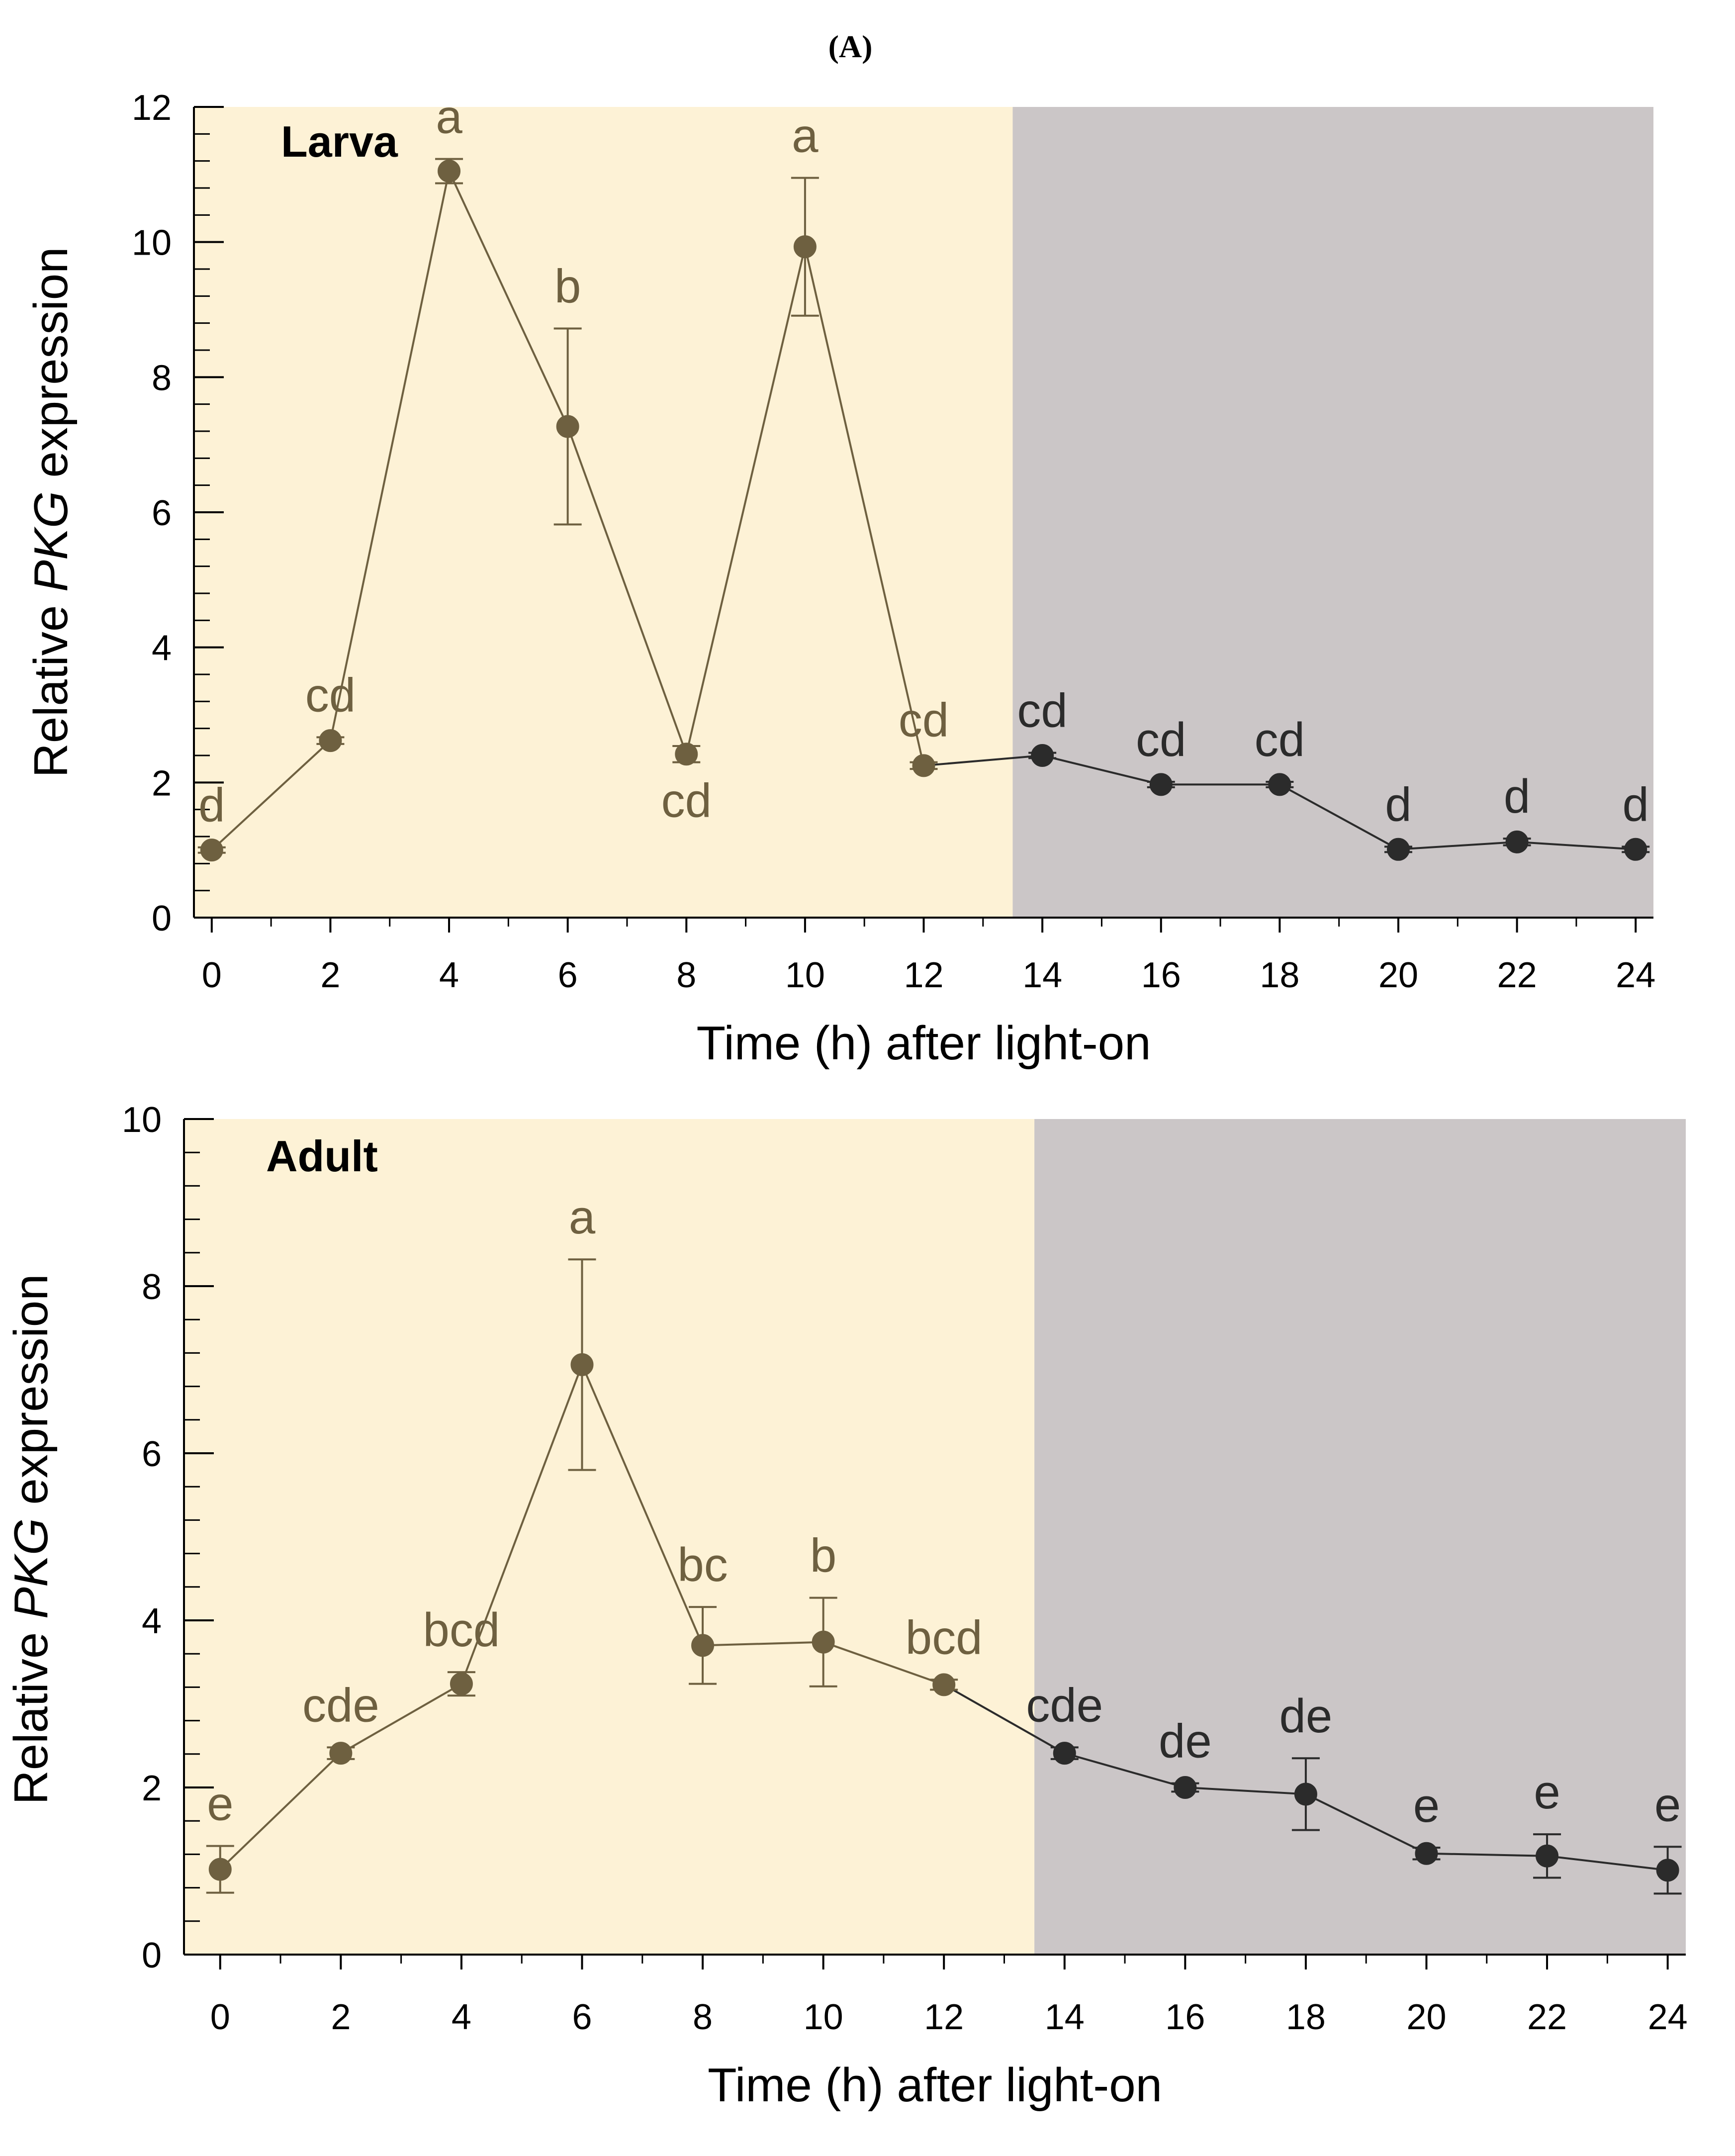 The height and width of the screenshot is (2156, 1735). Describe the element at coordinates (702, 1565) in the screenshot. I see `adult-significance-letter: bc` at that location.